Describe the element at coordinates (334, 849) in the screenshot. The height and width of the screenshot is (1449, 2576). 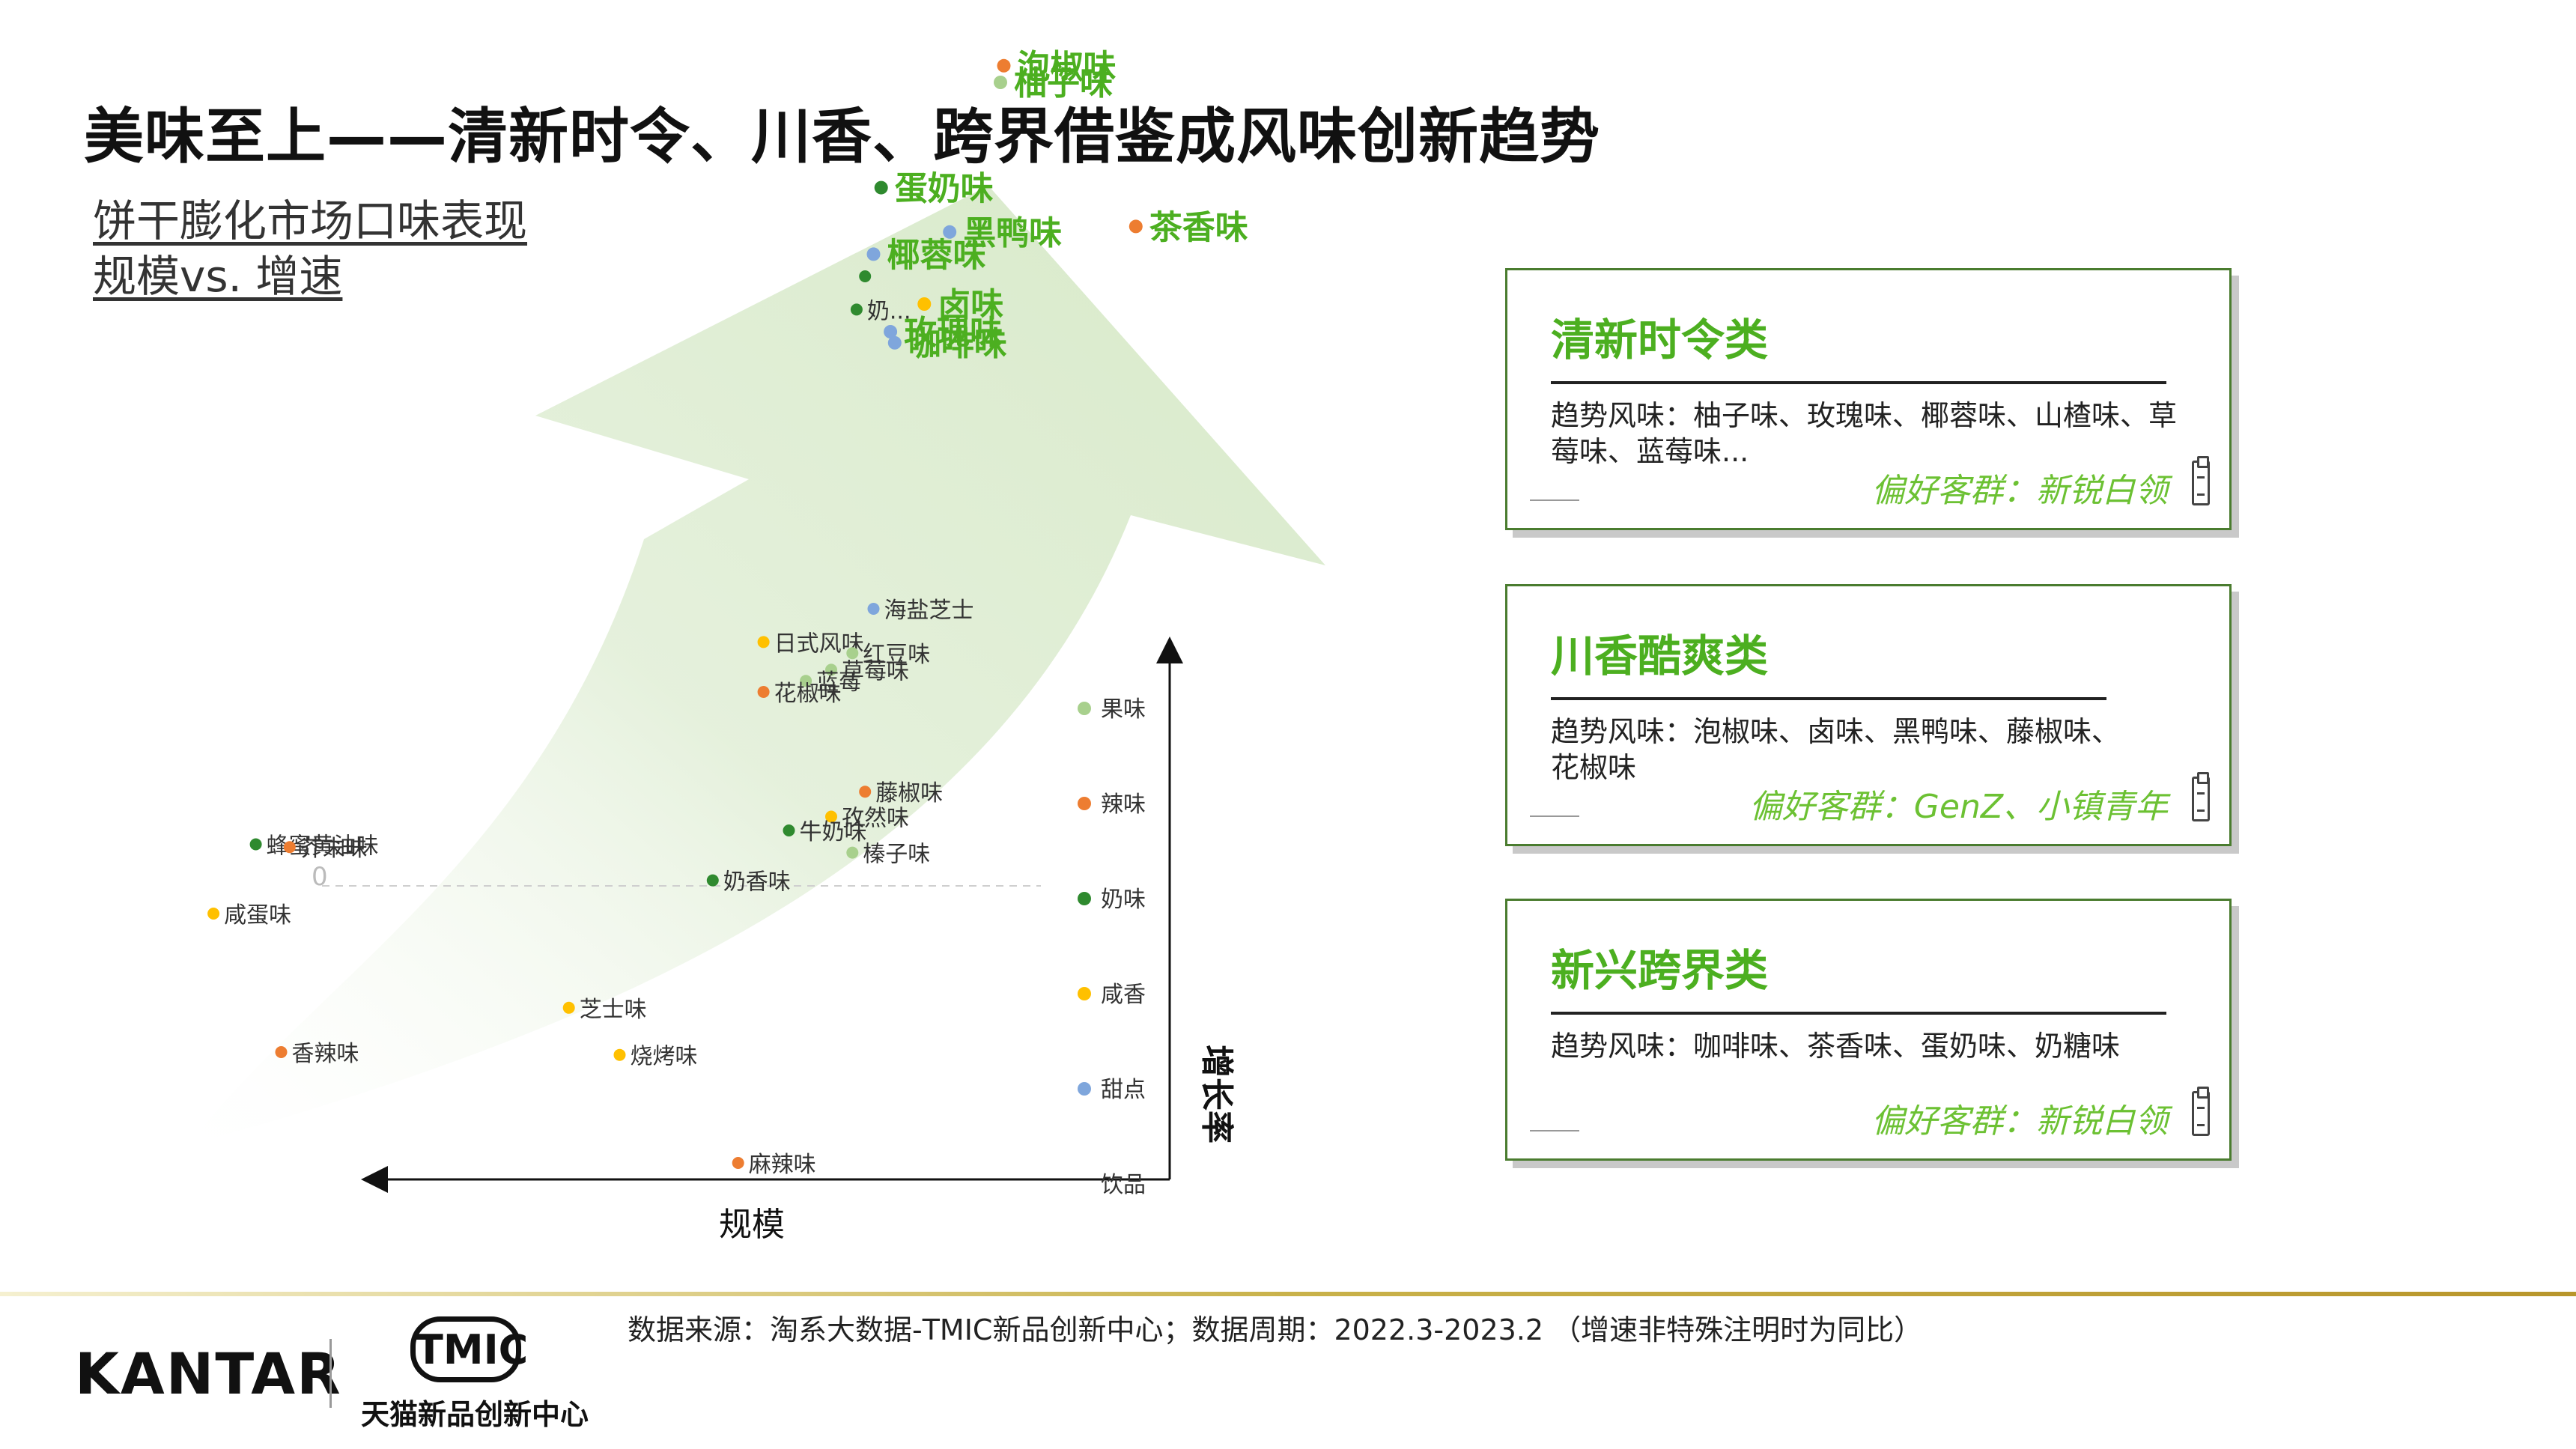
I see `data-label-23: 芥末味` at that location.